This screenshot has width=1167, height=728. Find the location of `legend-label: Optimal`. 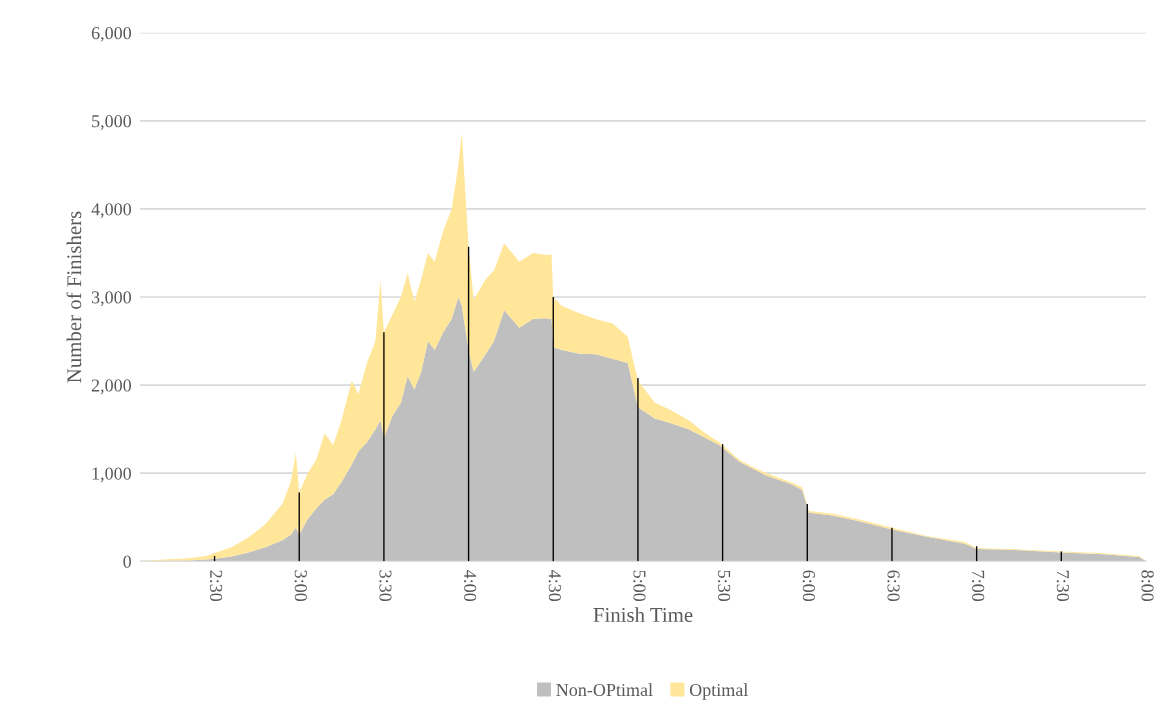

legend-label: Optimal is located at coordinates (718, 691).